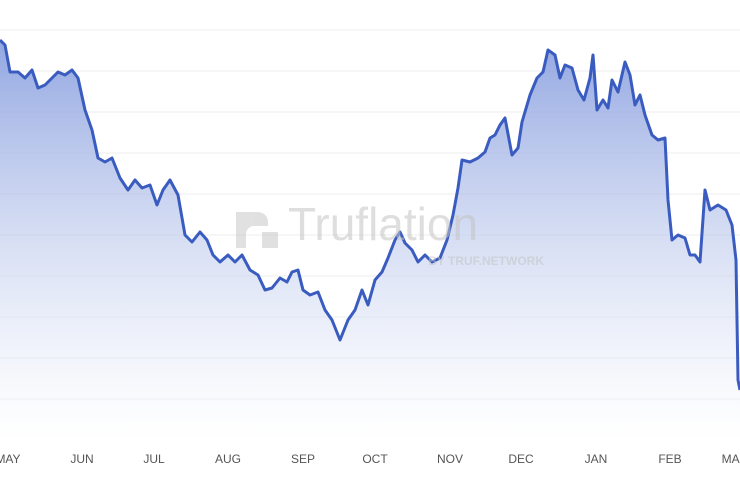 The height and width of the screenshot is (500, 740). I want to click on x-tick-label: MAR, so click(731, 459).